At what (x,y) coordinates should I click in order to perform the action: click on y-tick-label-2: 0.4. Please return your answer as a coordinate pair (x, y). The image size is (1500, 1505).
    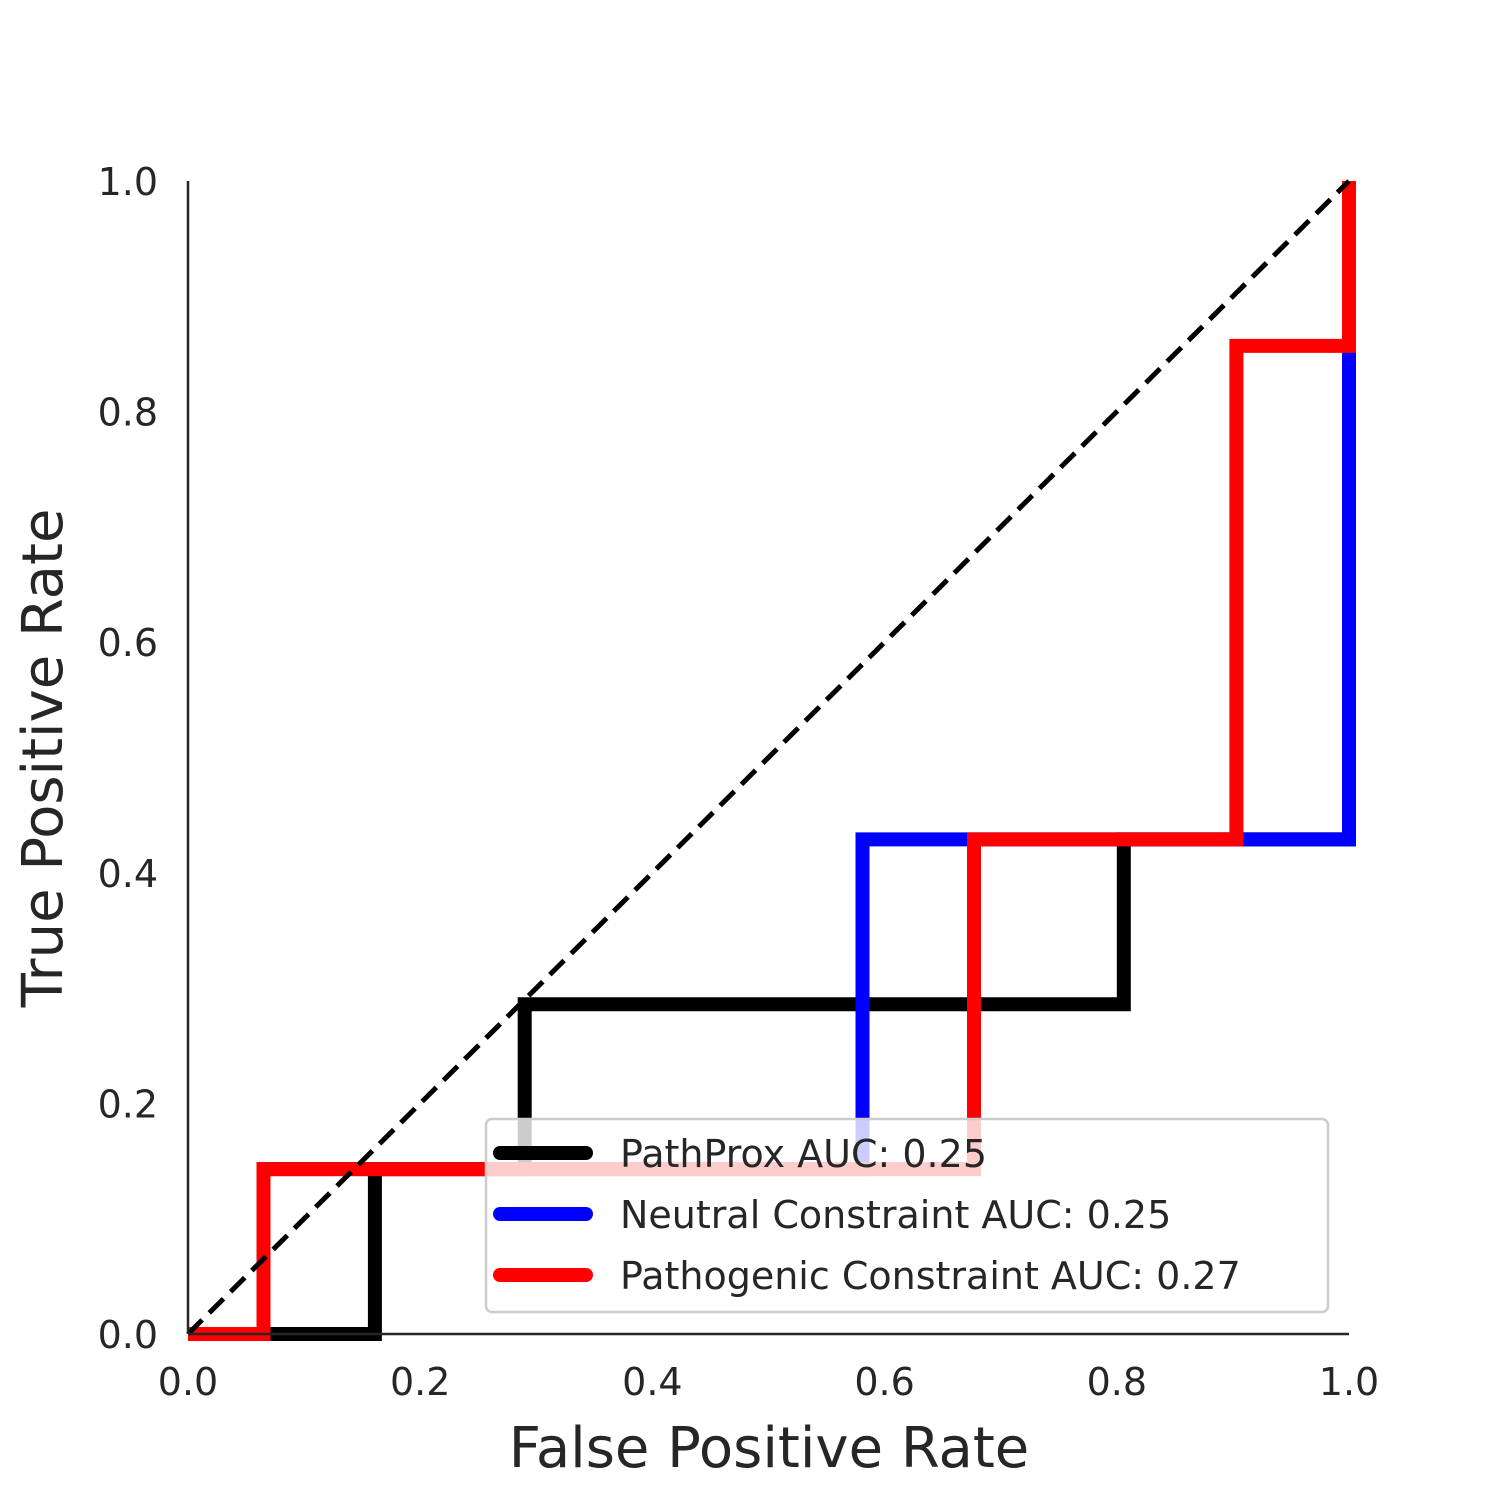
    Looking at the image, I should click on (128, 874).